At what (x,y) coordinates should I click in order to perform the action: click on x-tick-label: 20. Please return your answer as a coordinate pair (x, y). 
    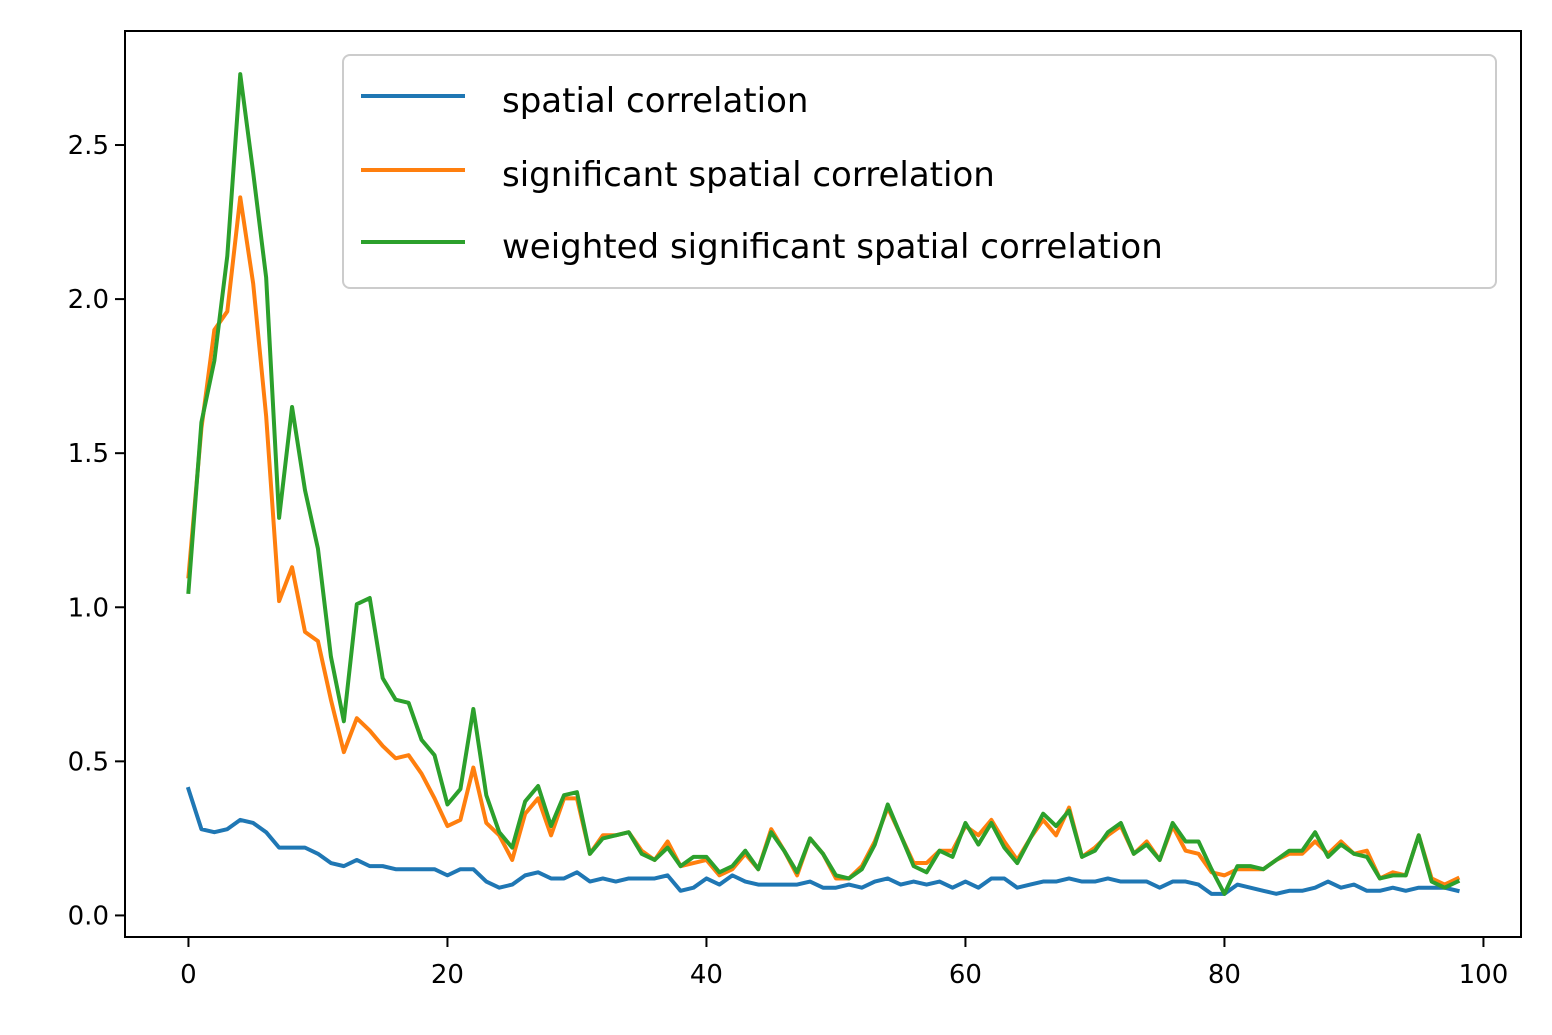
    Looking at the image, I should click on (447, 975).